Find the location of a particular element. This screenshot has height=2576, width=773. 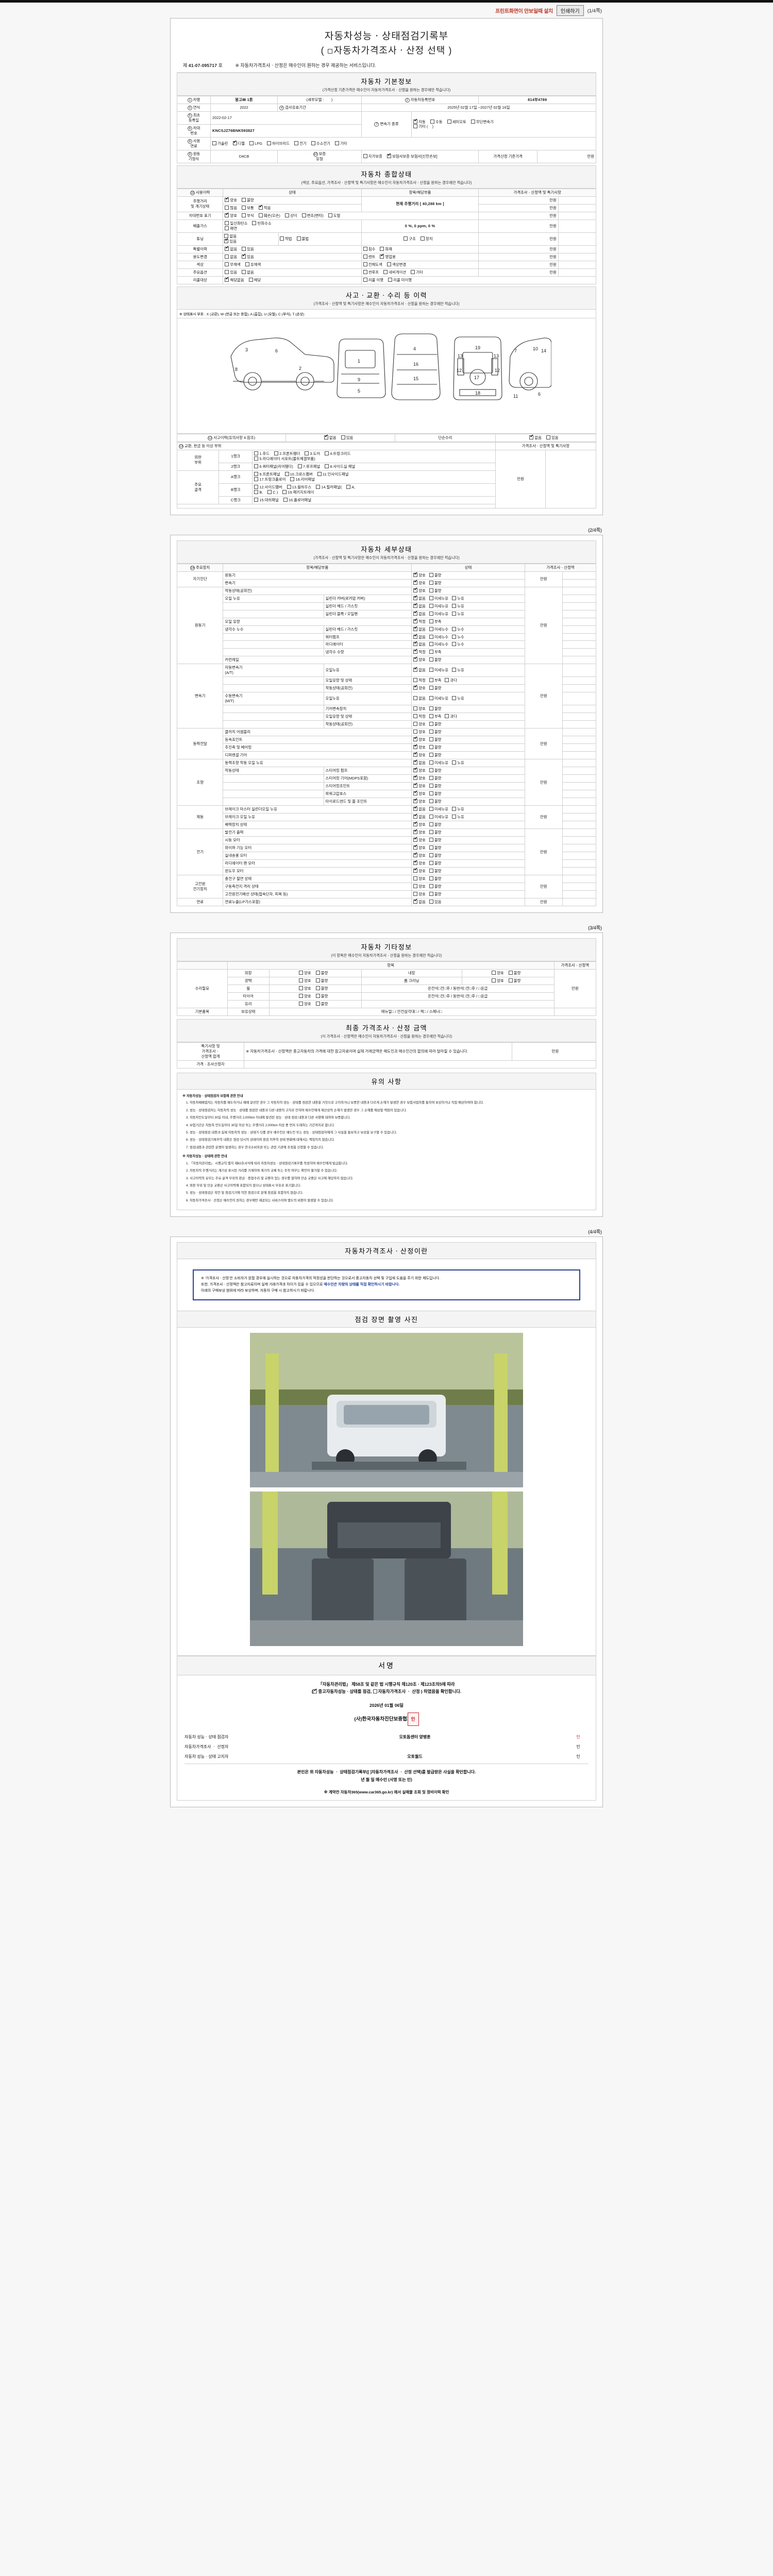

opt-5-1-2: 누유 is located at coordinates (458, 818).